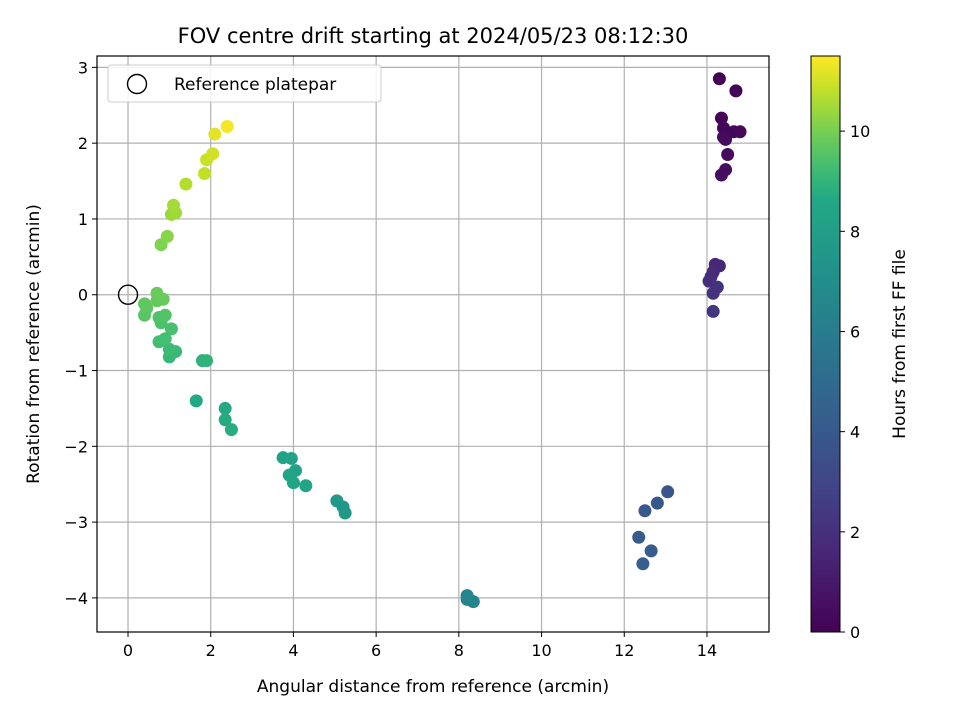  I want to click on legend-marker-icon, so click(137, 84).